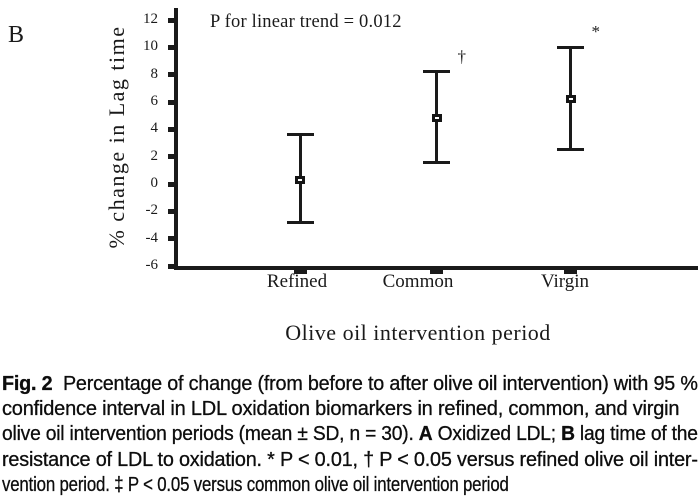 The image size is (700, 500). What do you see at coordinates (152, 265) in the screenshot?
I see `y-tick-label: -6` at bounding box center [152, 265].